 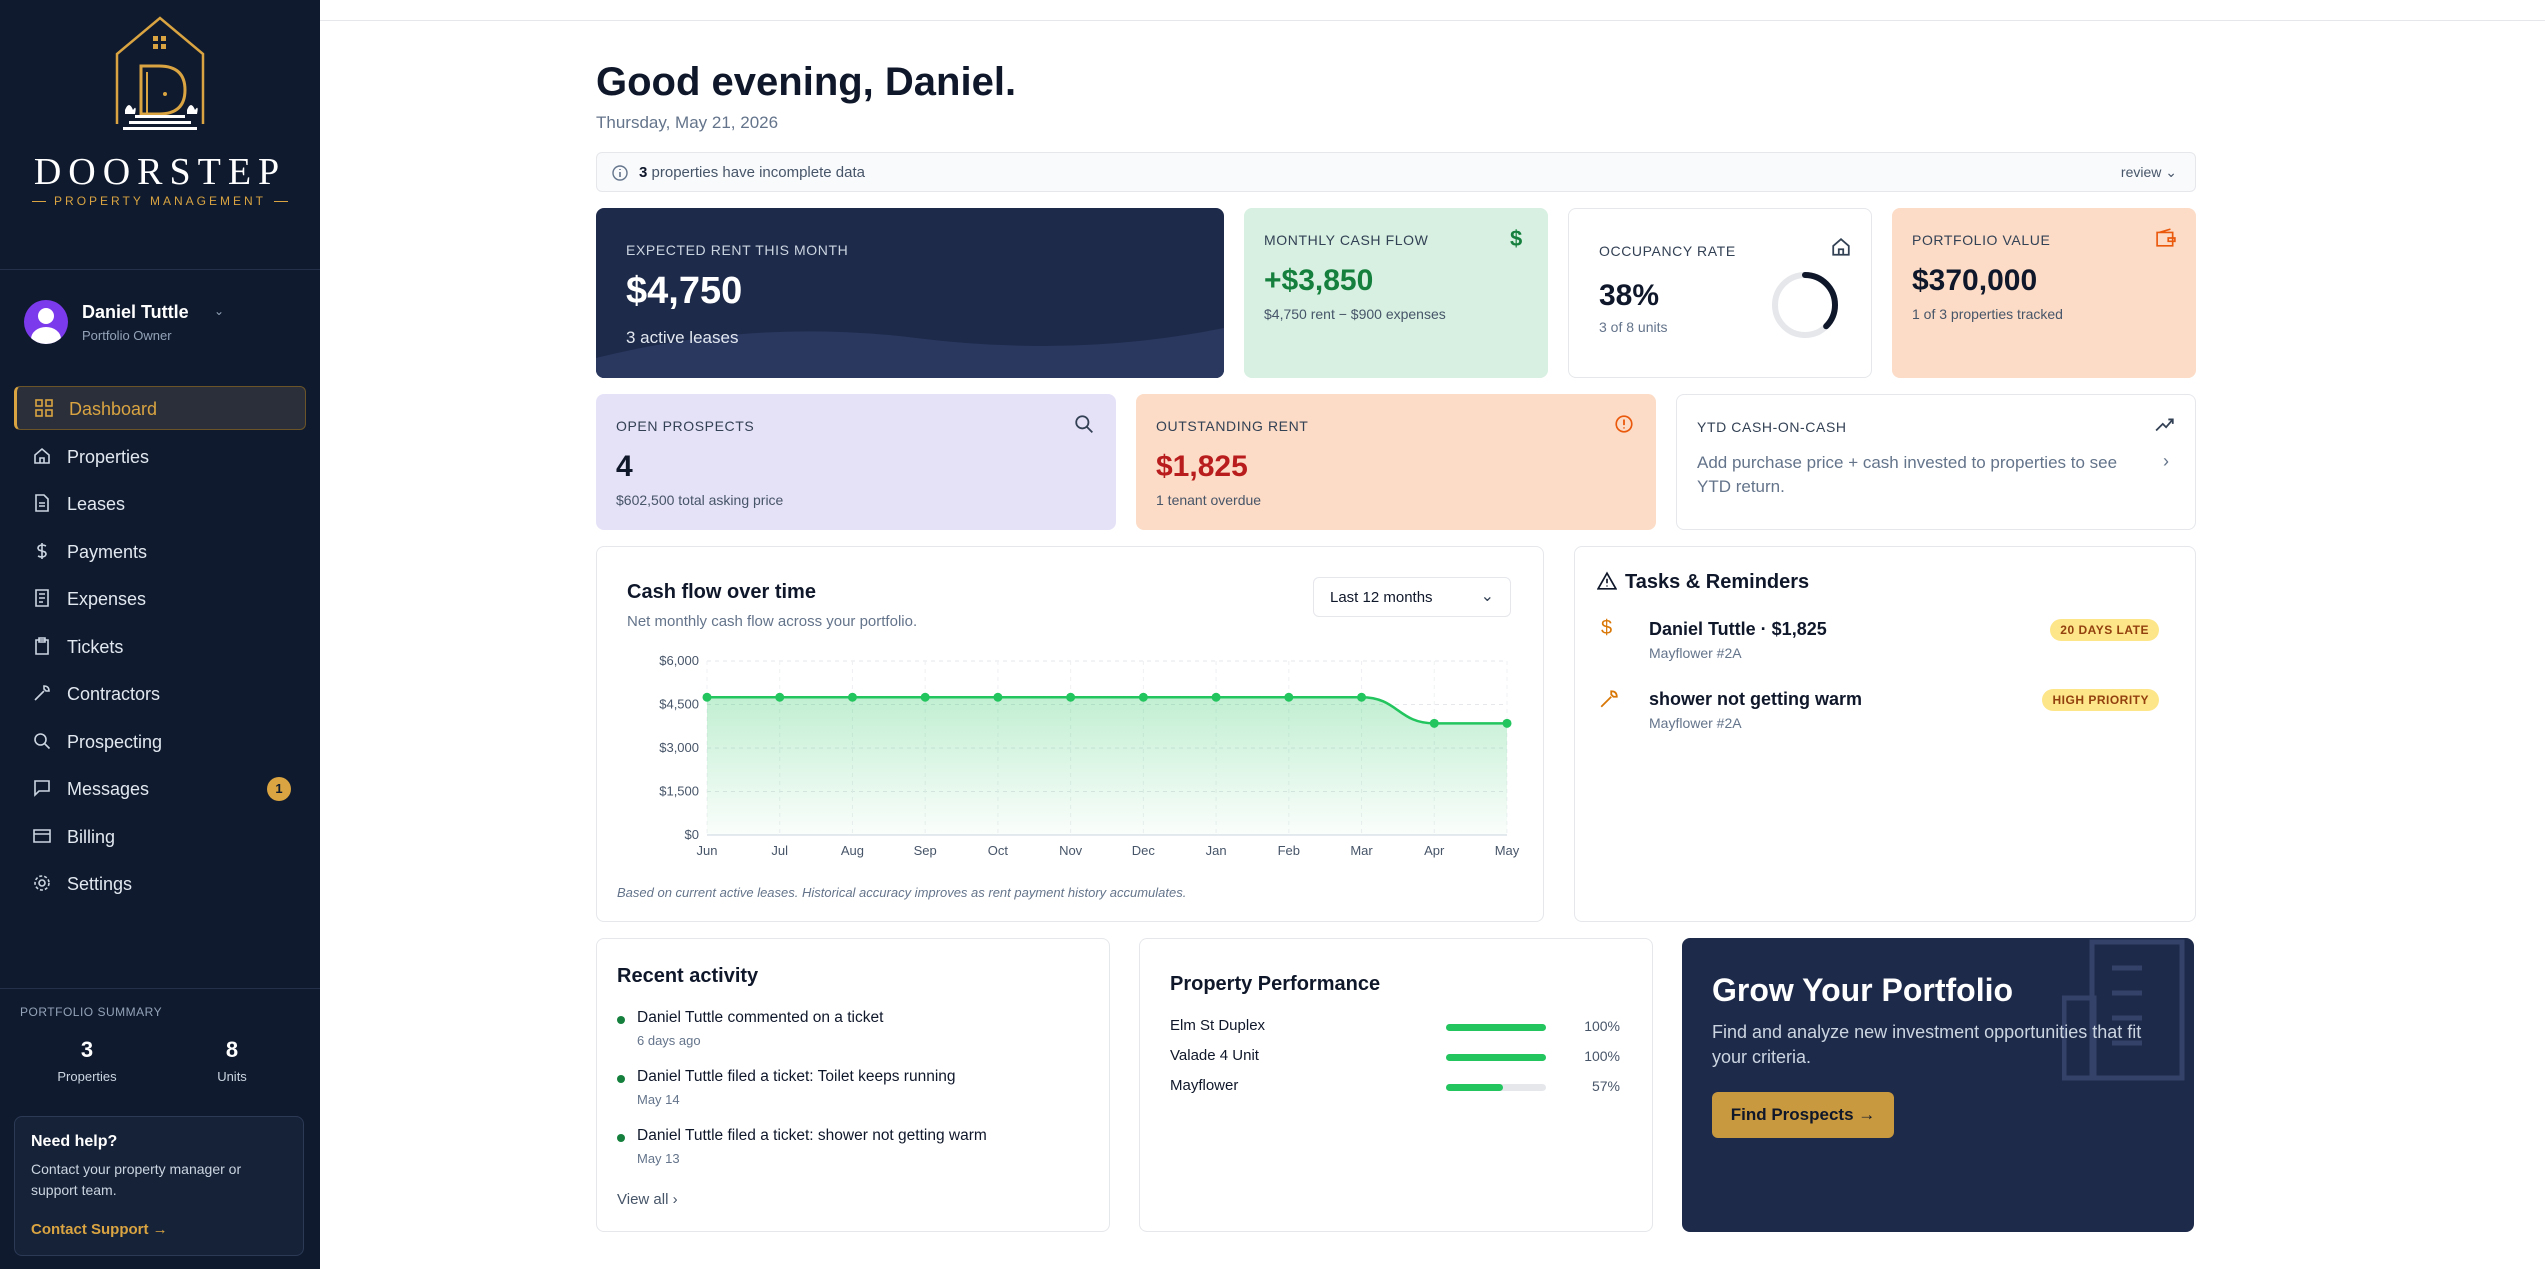 What do you see at coordinates (1803, 1115) in the screenshot?
I see `find-prospects-button: Find Prospects →` at bounding box center [1803, 1115].